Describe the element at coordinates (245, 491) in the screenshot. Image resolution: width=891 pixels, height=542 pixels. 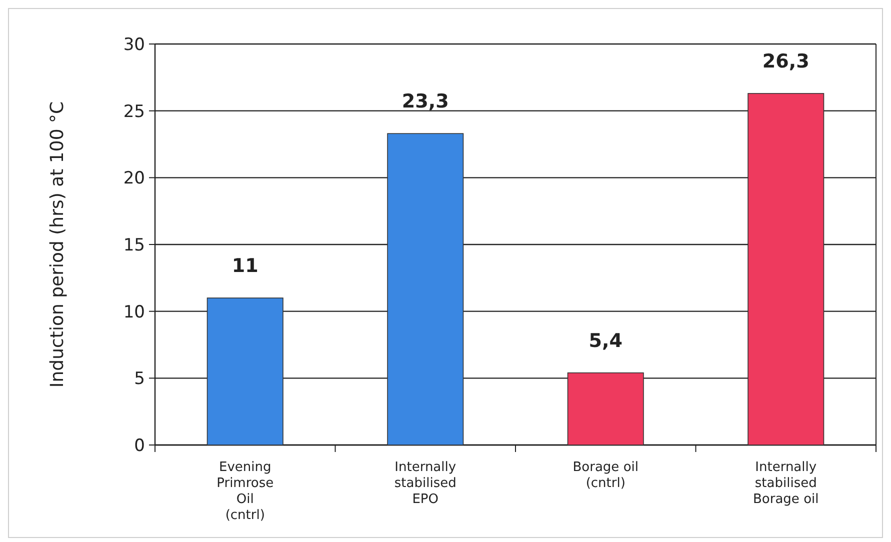
I see `x-tick-label: Evening Primrose Oil (cntrl)` at that location.